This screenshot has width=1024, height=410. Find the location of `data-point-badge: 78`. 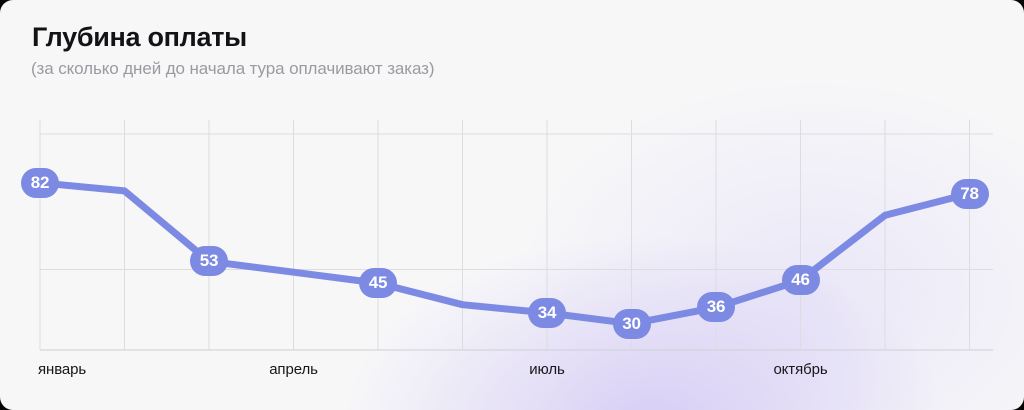

data-point-badge: 78 is located at coordinates (969, 193).